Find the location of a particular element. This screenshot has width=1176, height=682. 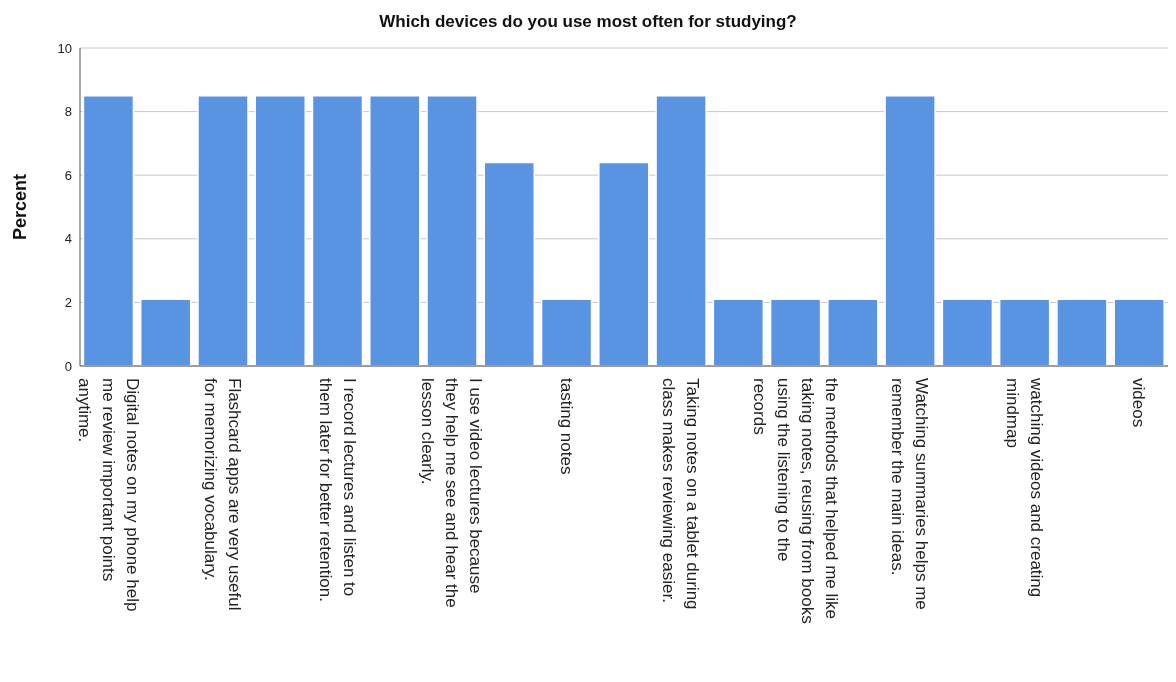

x-tick-label: I use video lectures because they help me see and hear the lesson clearly. is located at coordinates (452, 493).